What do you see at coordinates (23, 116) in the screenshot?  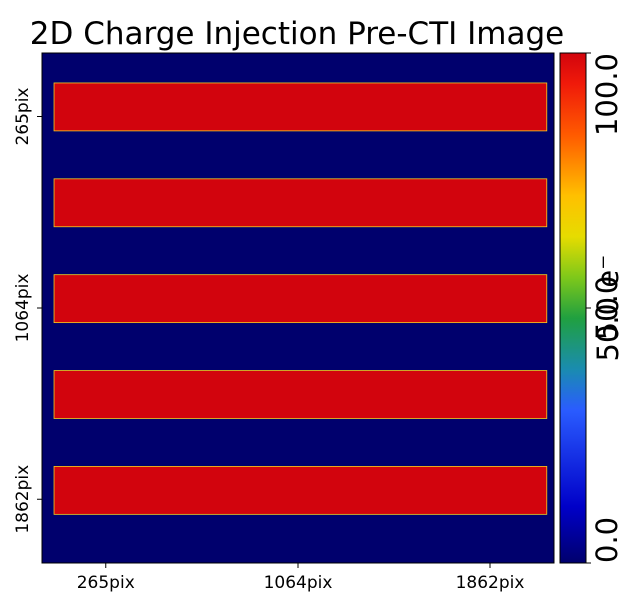 I see `y-tick-label: 265pix` at bounding box center [23, 116].